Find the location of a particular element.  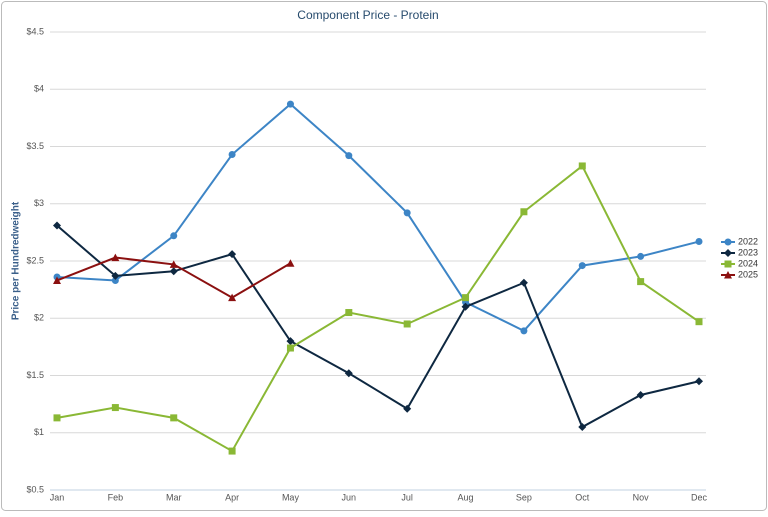

legend-label: 2022 is located at coordinates (748, 241).